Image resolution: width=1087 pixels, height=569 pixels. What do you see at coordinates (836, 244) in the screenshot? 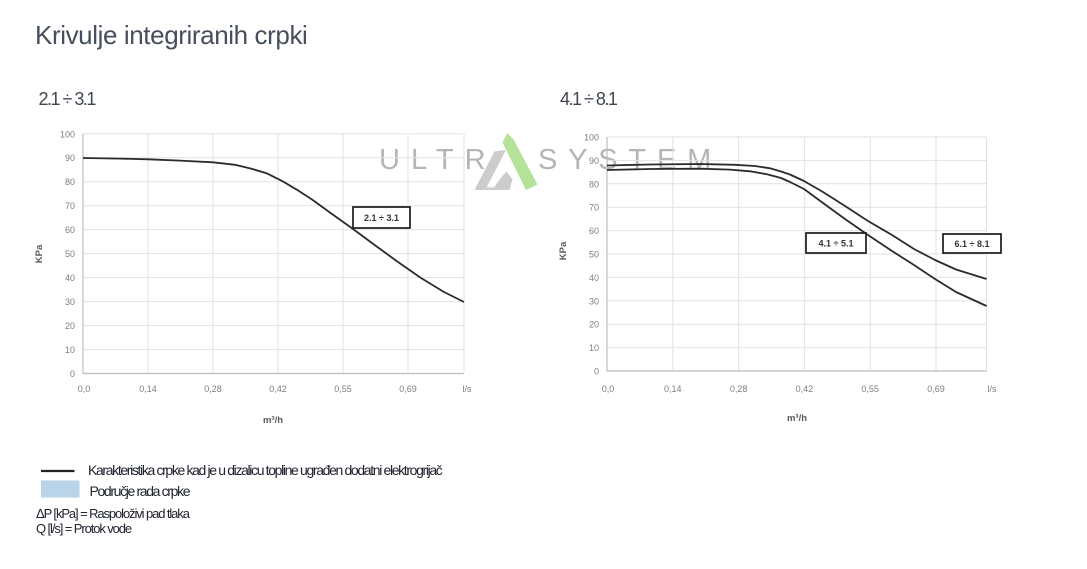
I see `svg-text: 4.1 ÷ 5.1` at bounding box center [836, 244].